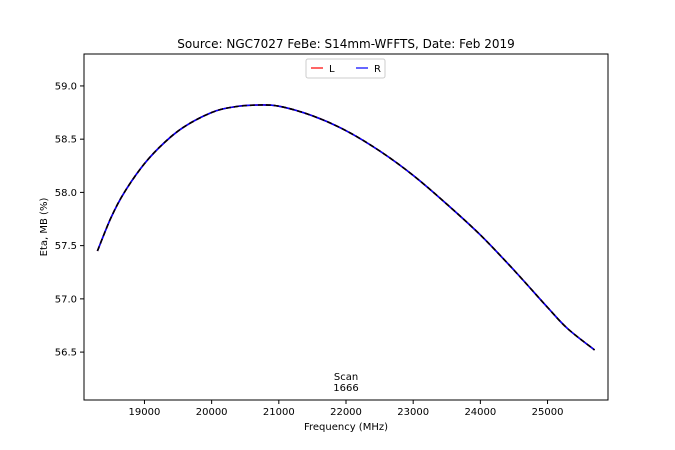 The width and height of the screenshot is (675, 450). What do you see at coordinates (548, 412) in the screenshot?
I see `x-tick-label: 25000` at bounding box center [548, 412].